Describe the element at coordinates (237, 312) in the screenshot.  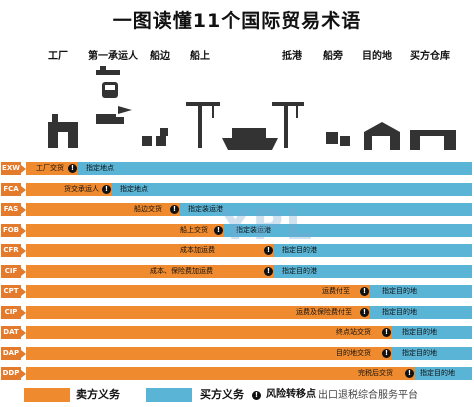
I see `term-row-cip: CIP 运费及保险费付至! 指定目的地` at that location.